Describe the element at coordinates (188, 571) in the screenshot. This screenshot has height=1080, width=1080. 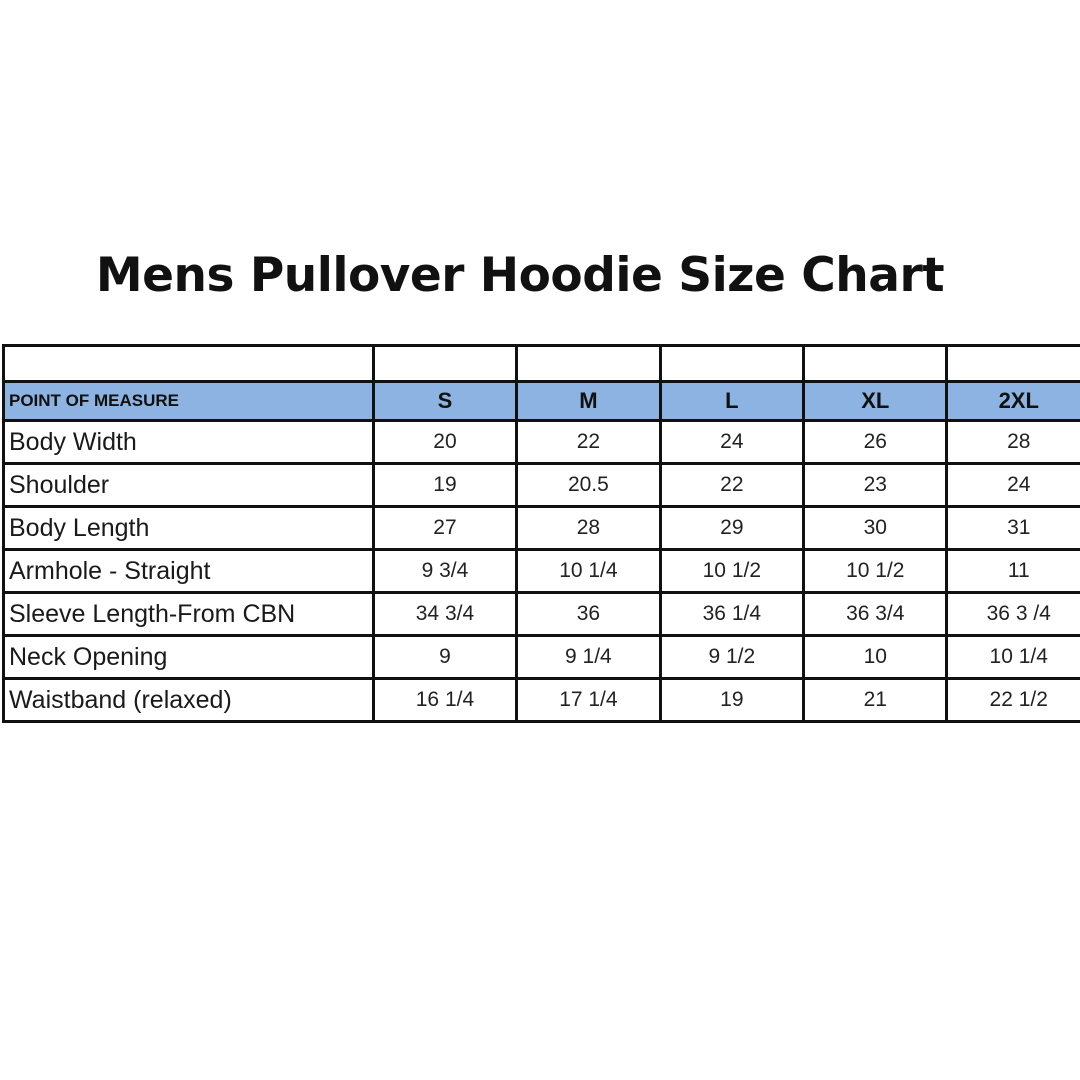
I see `row-label: Armhole - Straight` at that location.